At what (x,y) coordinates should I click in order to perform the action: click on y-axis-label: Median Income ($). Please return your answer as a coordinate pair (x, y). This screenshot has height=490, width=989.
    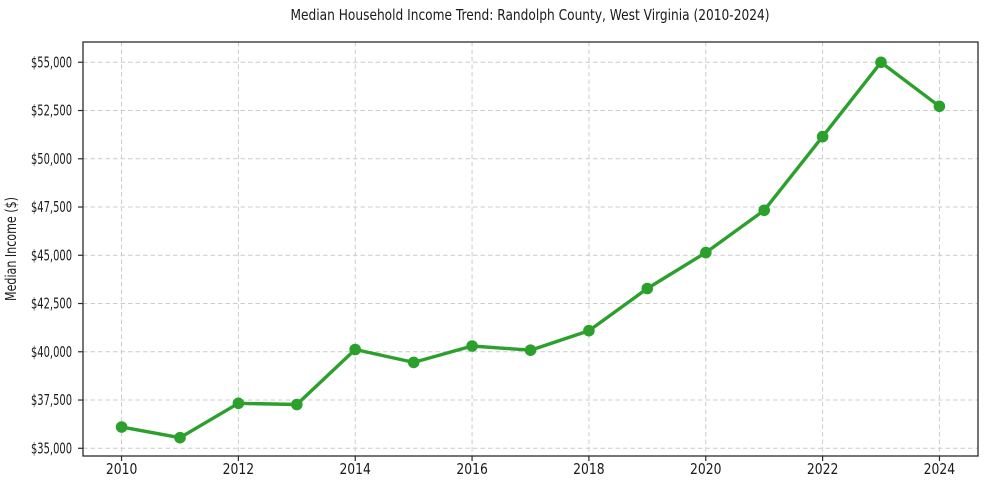
    Looking at the image, I should click on (11, 249).